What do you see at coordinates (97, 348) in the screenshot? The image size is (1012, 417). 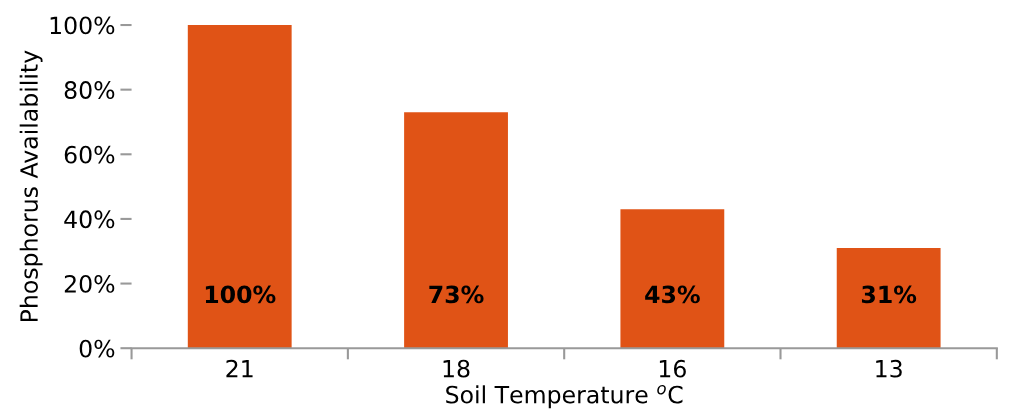 I see `y-tick-label: 0%` at bounding box center [97, 348].